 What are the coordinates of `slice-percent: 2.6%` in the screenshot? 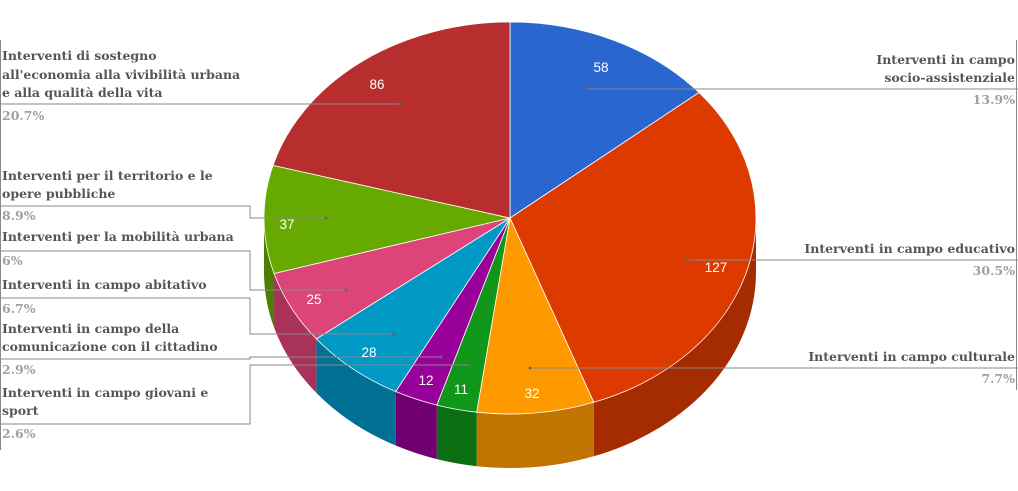 It's located at (19, 433).